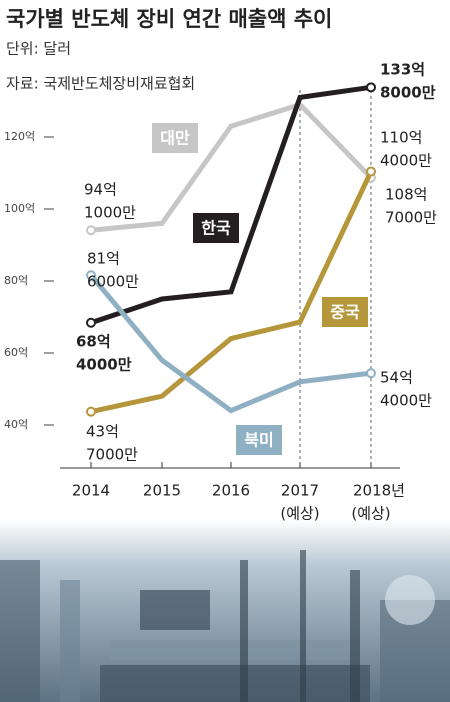 The height and width of the screenshot is (702, 450). Describe the element at coordinates (162, 491) in the screenshot. I see `x-tick-label: 2015` at that location.